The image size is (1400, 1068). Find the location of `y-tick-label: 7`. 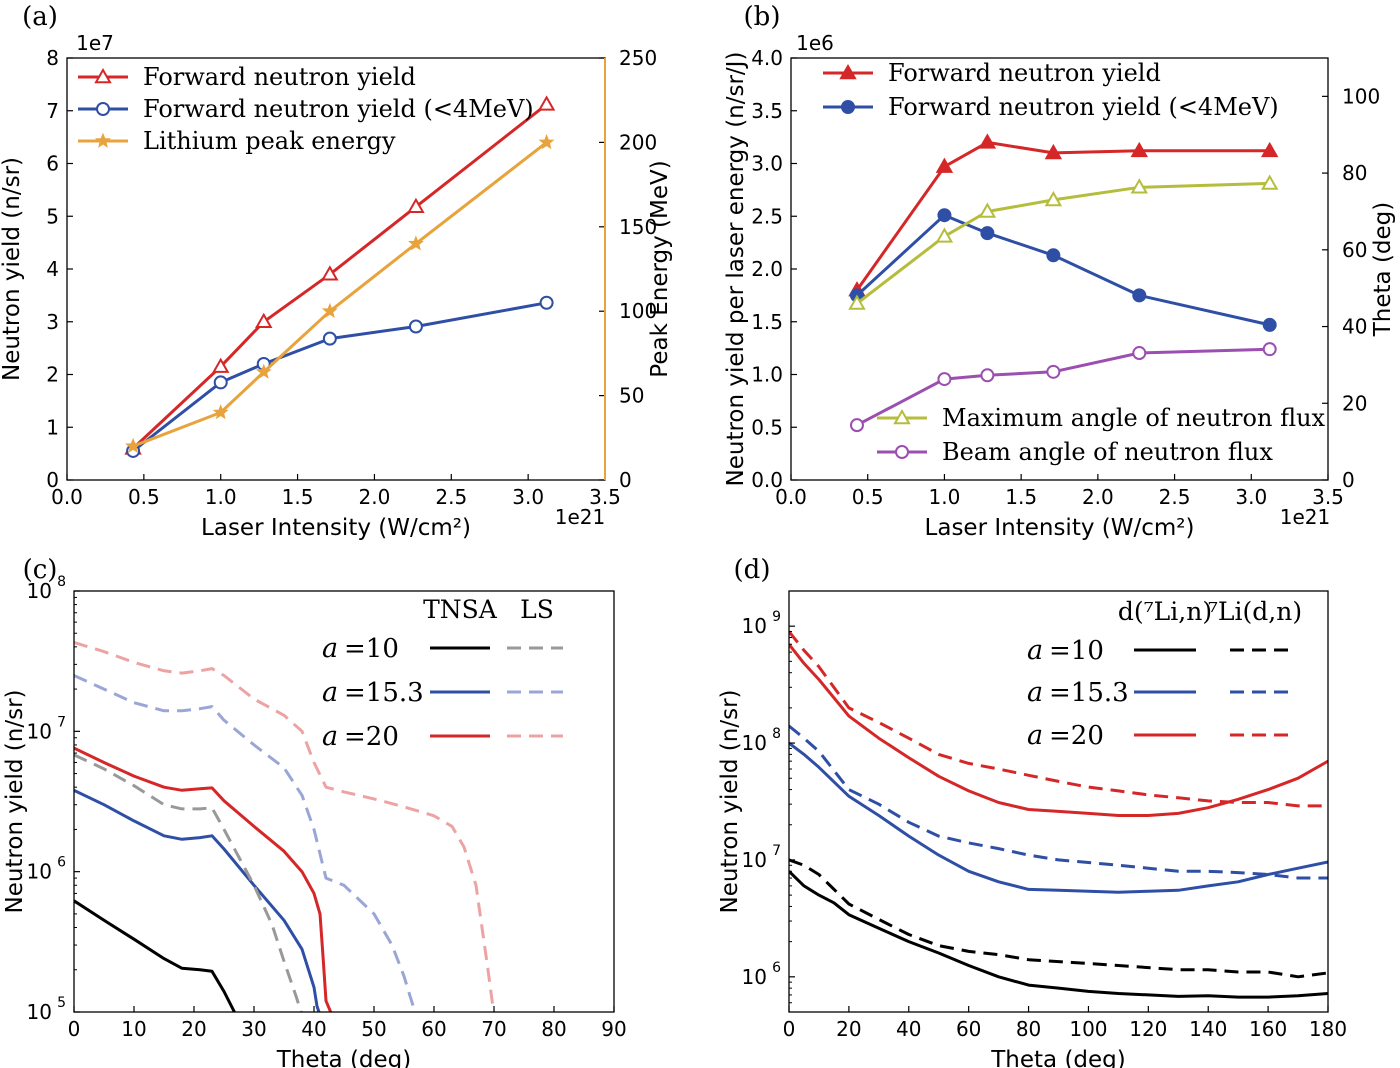

y-tick-label: 7 is located at coordinates (52, 111).